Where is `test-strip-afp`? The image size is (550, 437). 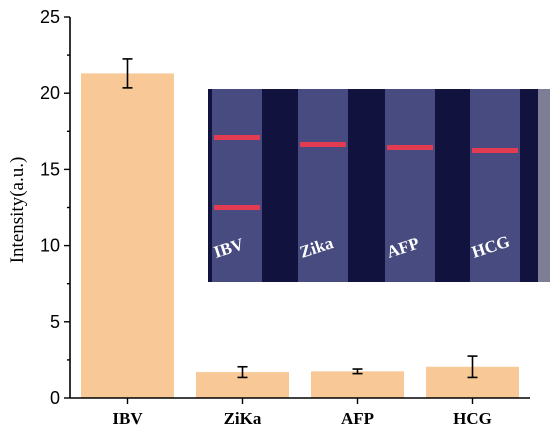 test-strip-afp is located at coordinates (428, 185).